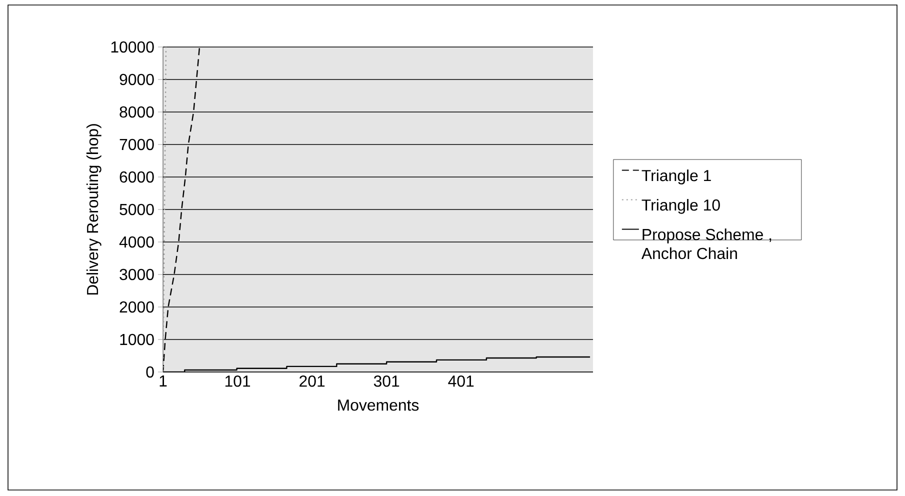  What do you see at coordinates (132, 47) in the screenshot?
I see `y-tick-label: 10000` at bounding box center [132, 47].